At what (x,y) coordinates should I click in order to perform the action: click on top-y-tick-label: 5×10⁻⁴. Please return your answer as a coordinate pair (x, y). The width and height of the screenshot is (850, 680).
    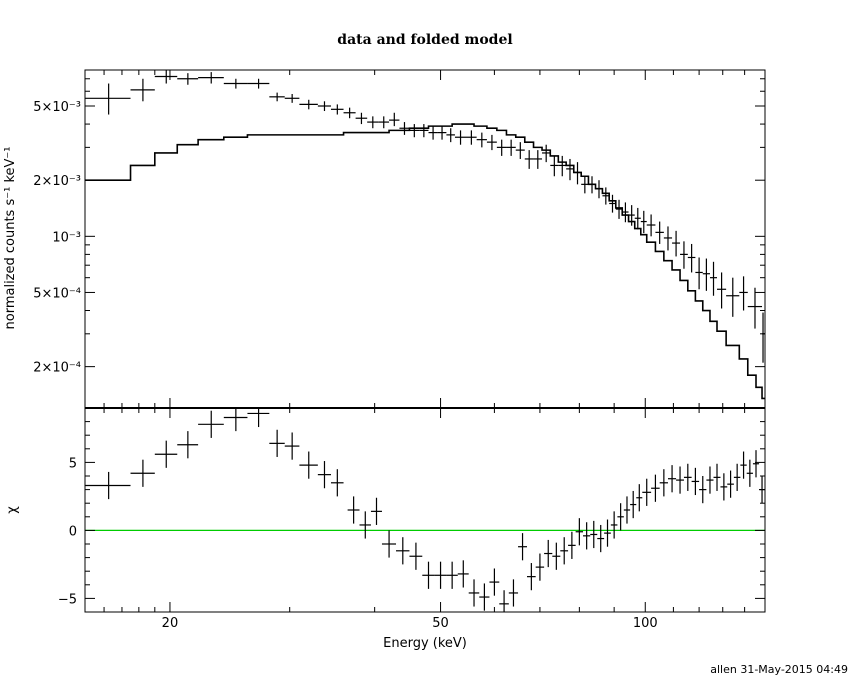
    Looking at the image, I should click on (57, 293).